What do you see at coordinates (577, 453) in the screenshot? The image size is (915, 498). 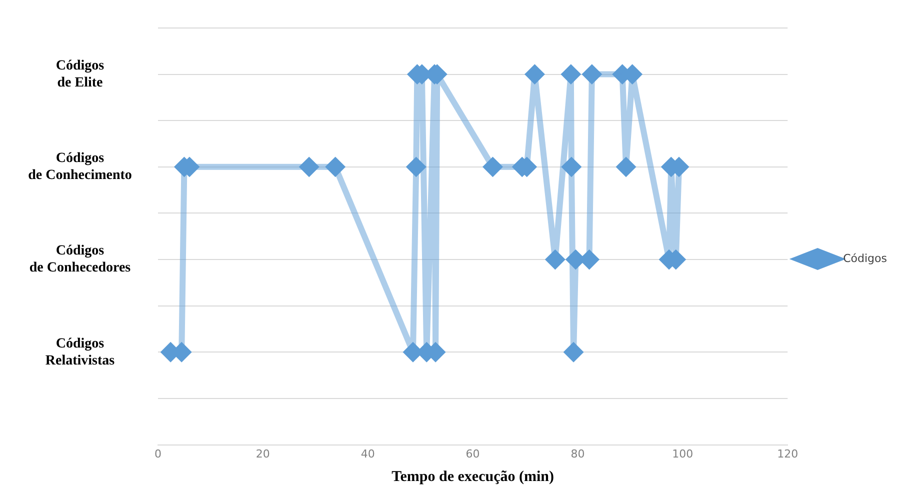 I see `x-tick-label: 80` at bounding box center [577, 453].